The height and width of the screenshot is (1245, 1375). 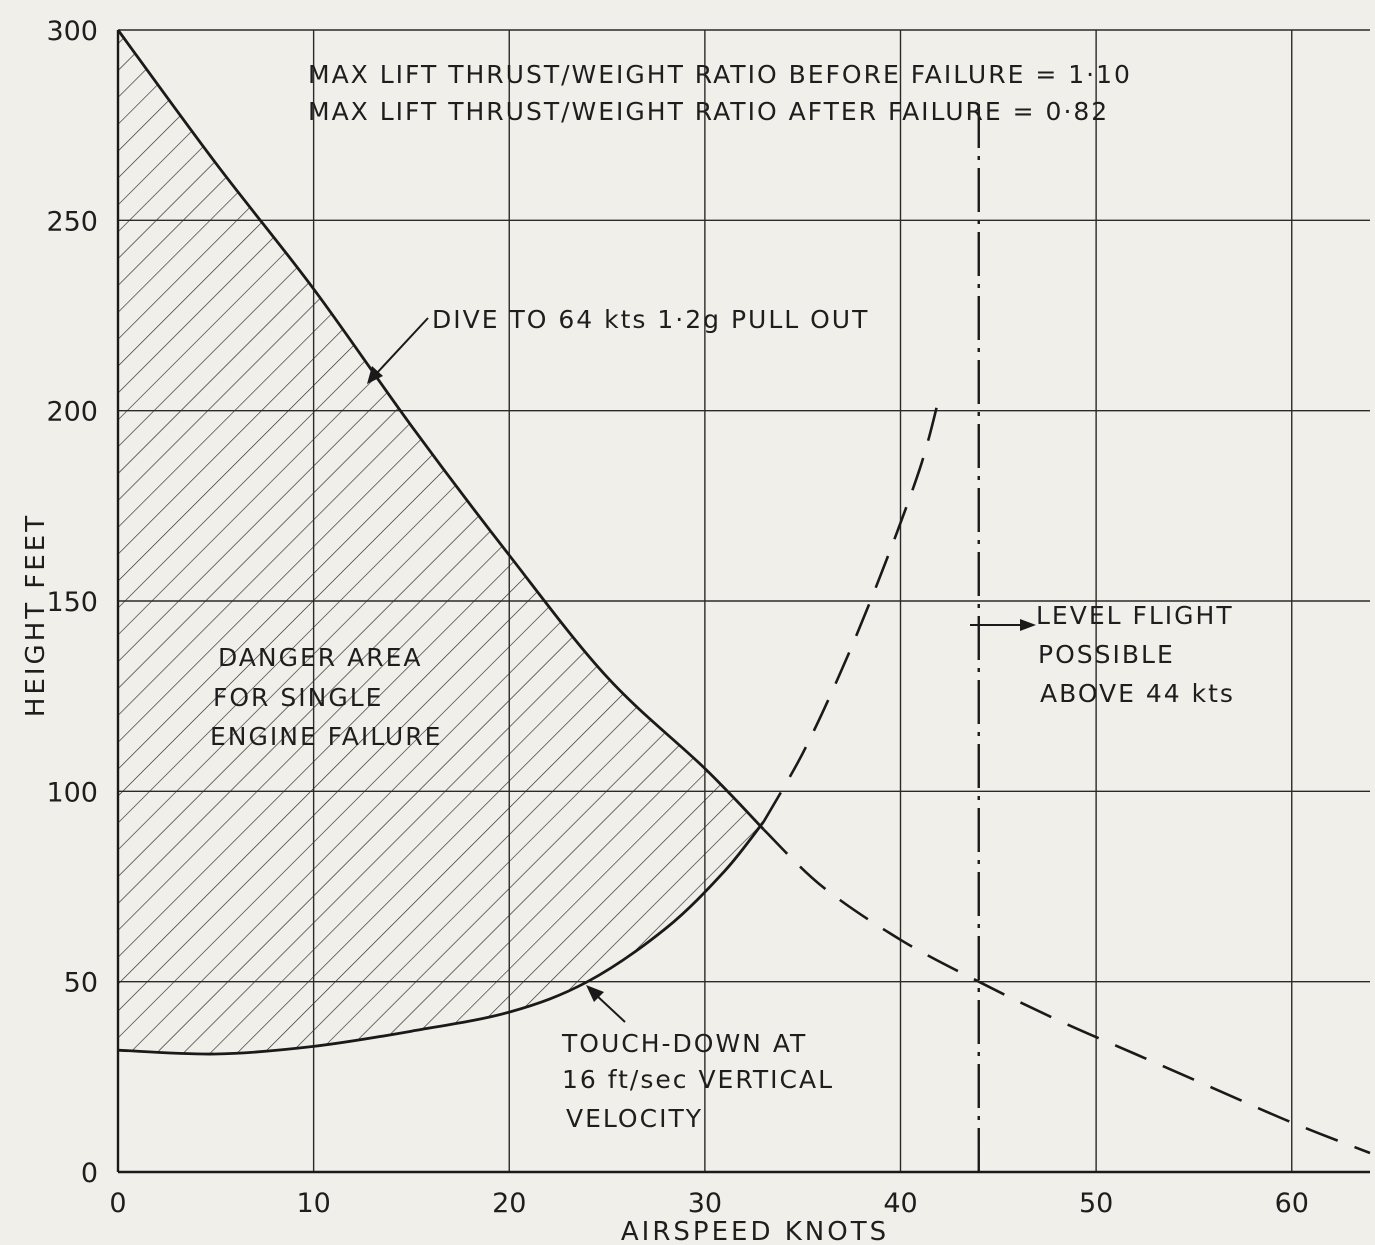 What do you see at coordinates (72, 412) in the screenshot?
I see `y-tick-label: 200` at bounding box center [72, 412].